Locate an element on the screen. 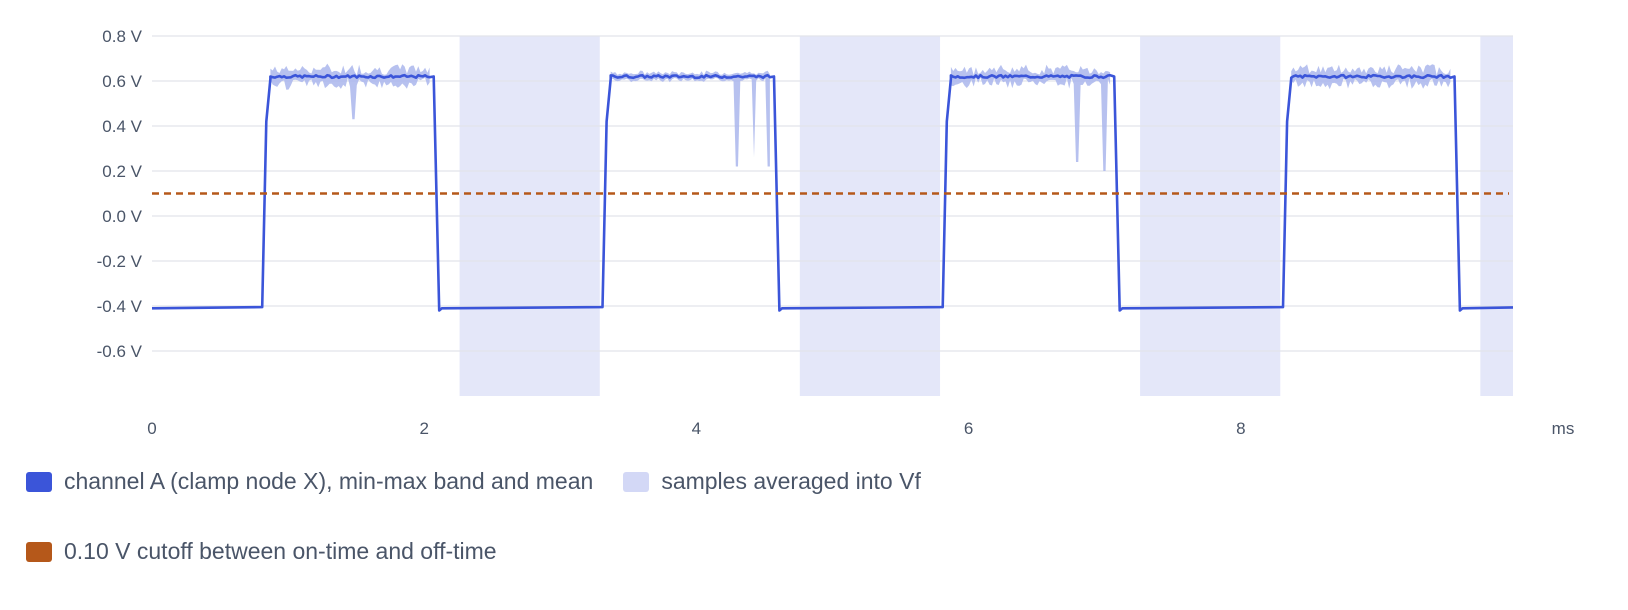 Image resolution: width=1628 pixels, height=610 pixels. y-tick-label: 0.8 V is located at coordinates (122, 36).